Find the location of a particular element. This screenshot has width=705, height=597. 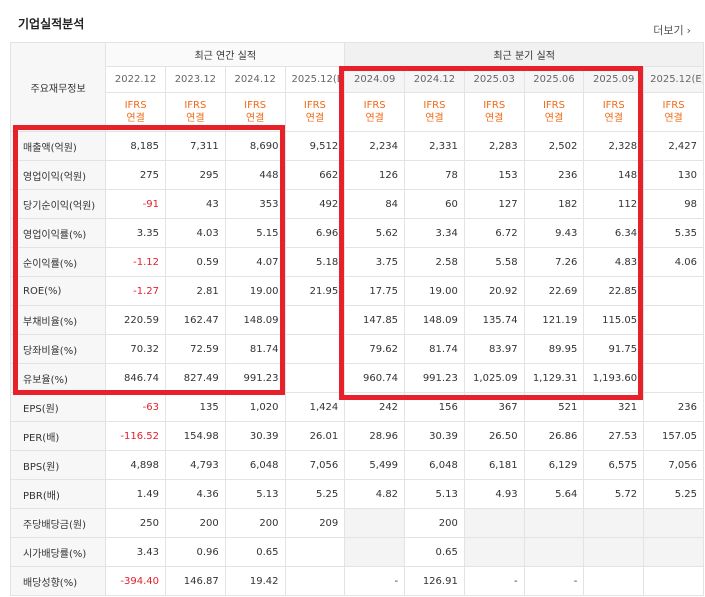

value-cell: 157.05 is located at coordinates (673, 436).